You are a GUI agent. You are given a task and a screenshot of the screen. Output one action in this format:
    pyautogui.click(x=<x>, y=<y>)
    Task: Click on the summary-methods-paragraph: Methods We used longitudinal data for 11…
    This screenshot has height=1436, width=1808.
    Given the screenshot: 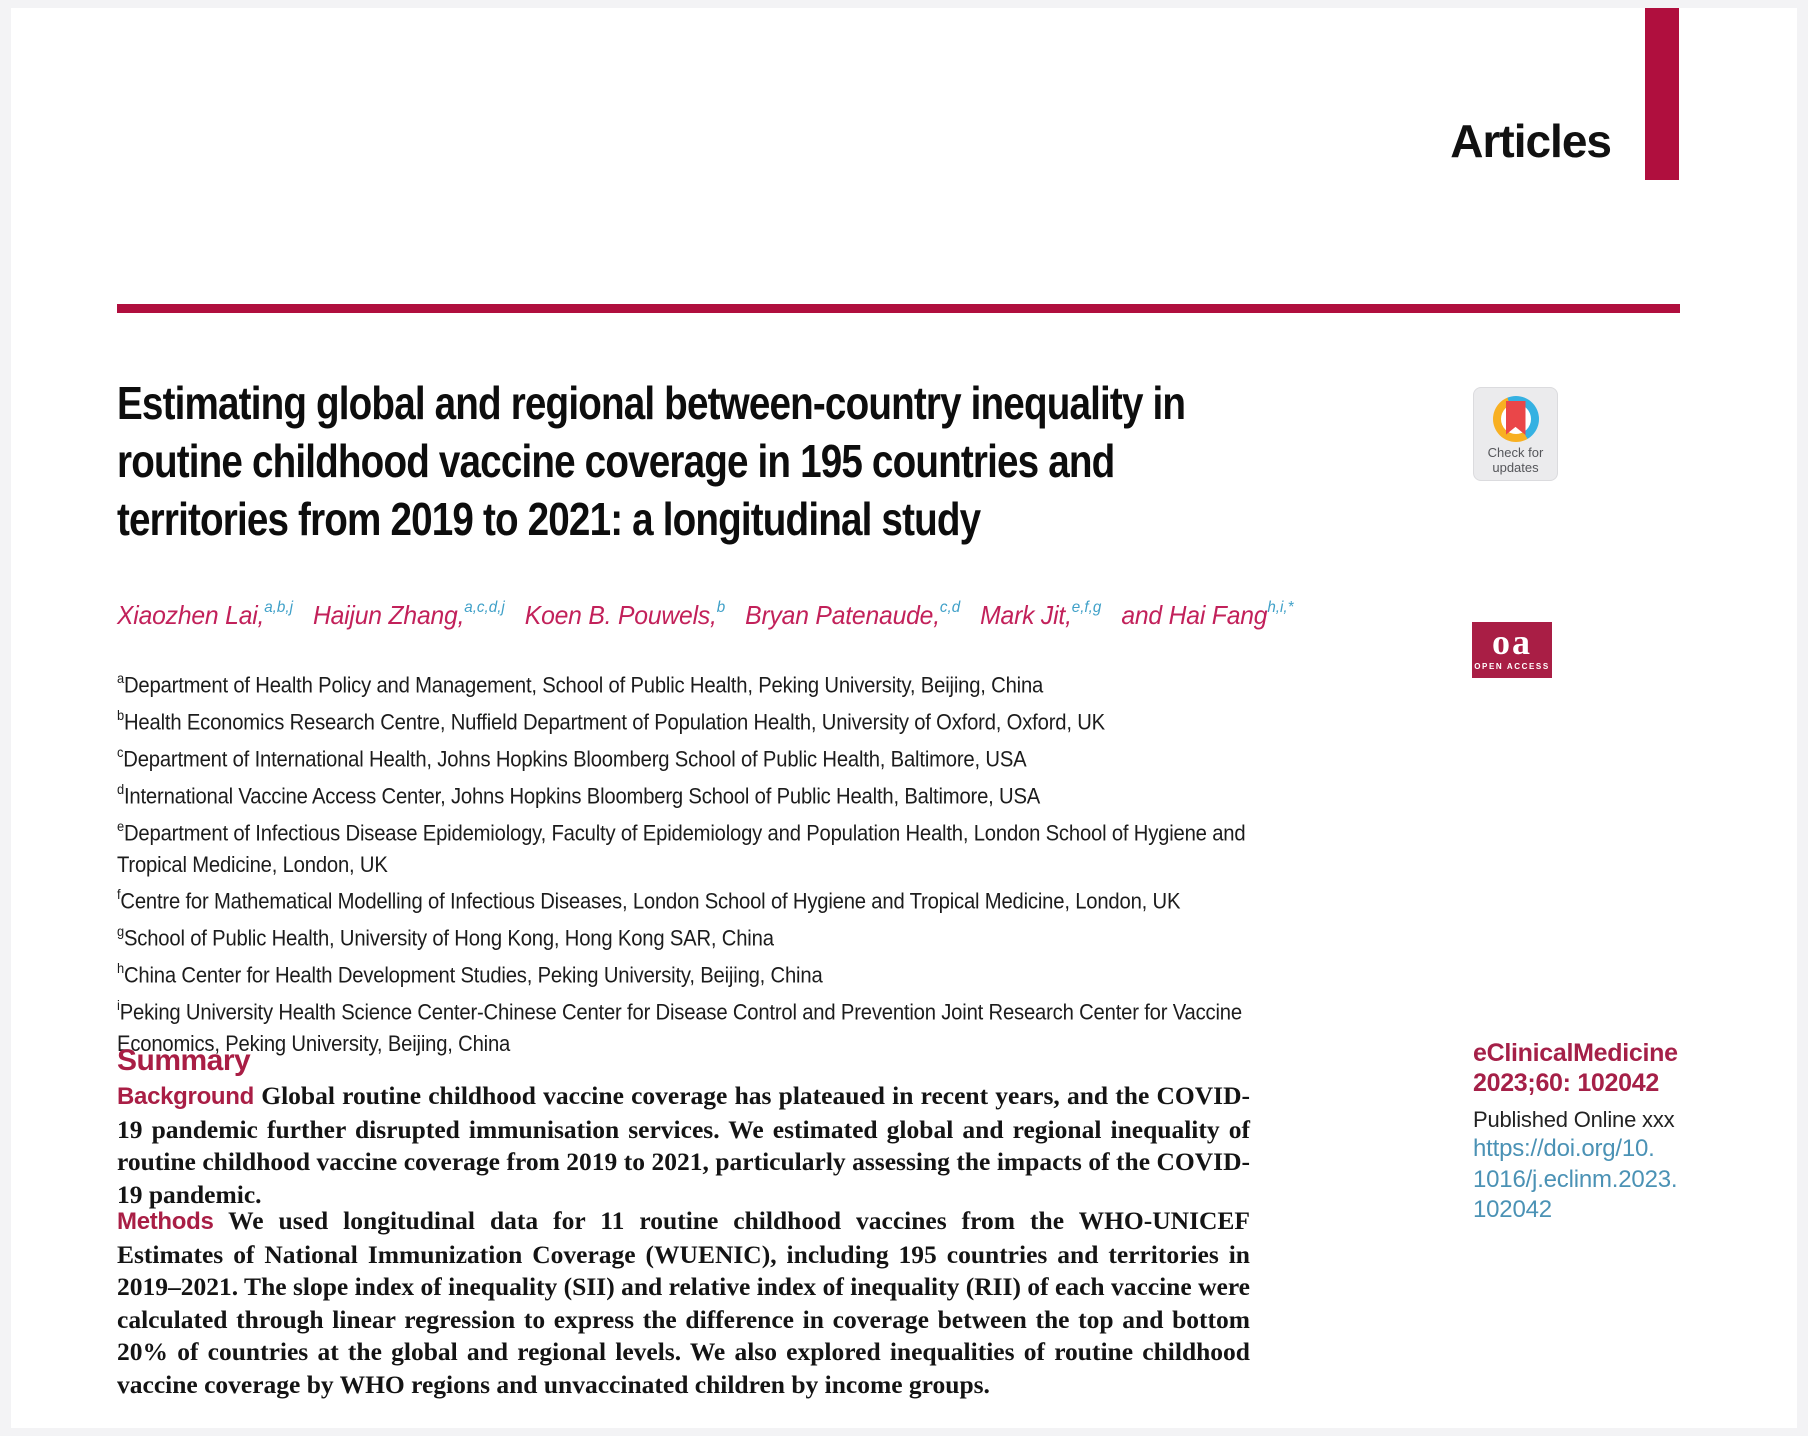 What is the action you would take?
    pyautogui.click(x=683, y=1303)
    